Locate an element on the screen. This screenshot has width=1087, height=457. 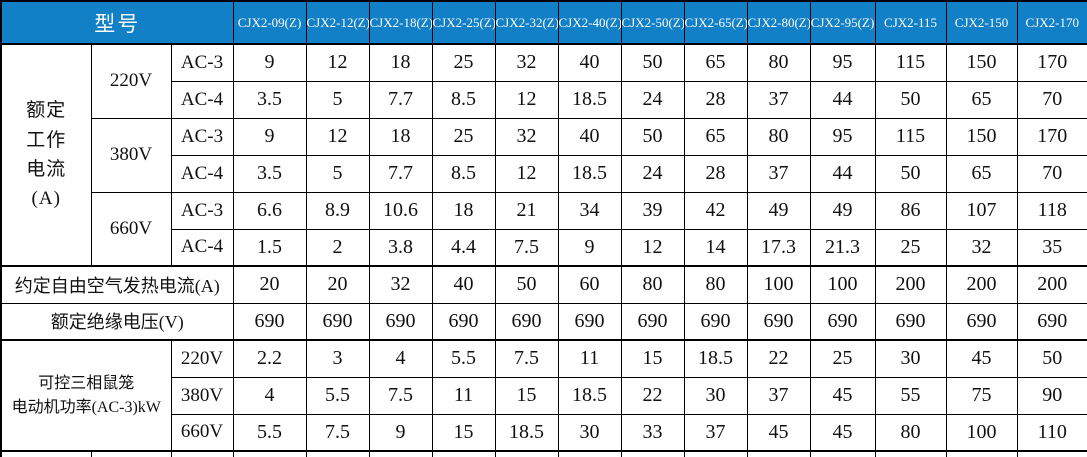
value-cell: 45 is located at coordinates (842, 432).